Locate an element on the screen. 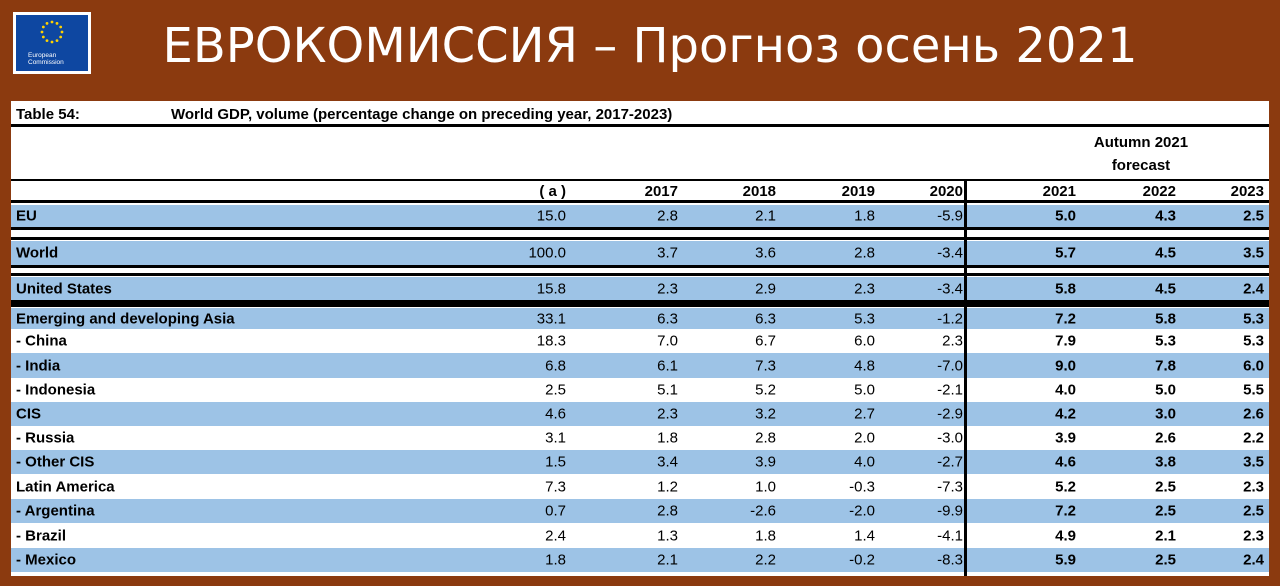 The image size is (1280, 586). table-cell: -2.0 is located at coordinates (862, 511).